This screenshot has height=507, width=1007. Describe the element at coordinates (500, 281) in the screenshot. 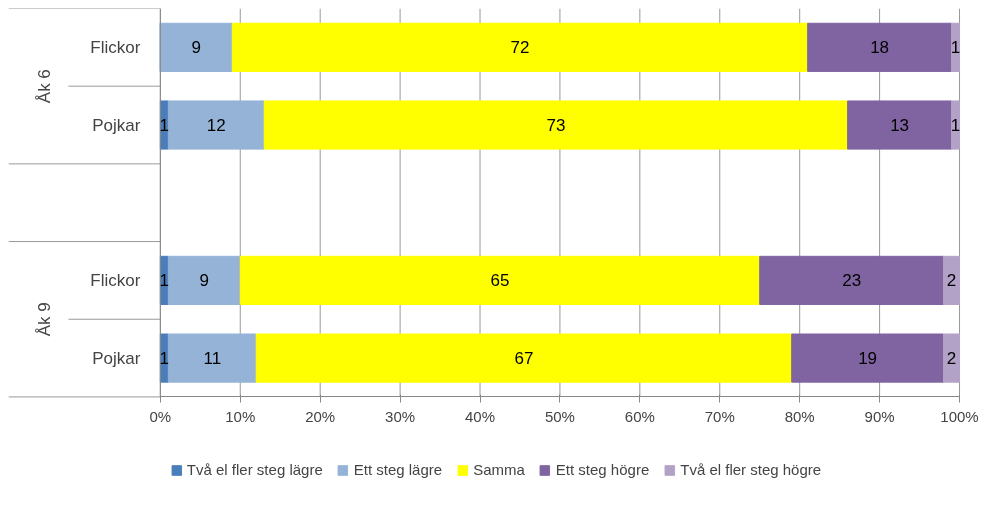

I see `data-label: 65` at that location.